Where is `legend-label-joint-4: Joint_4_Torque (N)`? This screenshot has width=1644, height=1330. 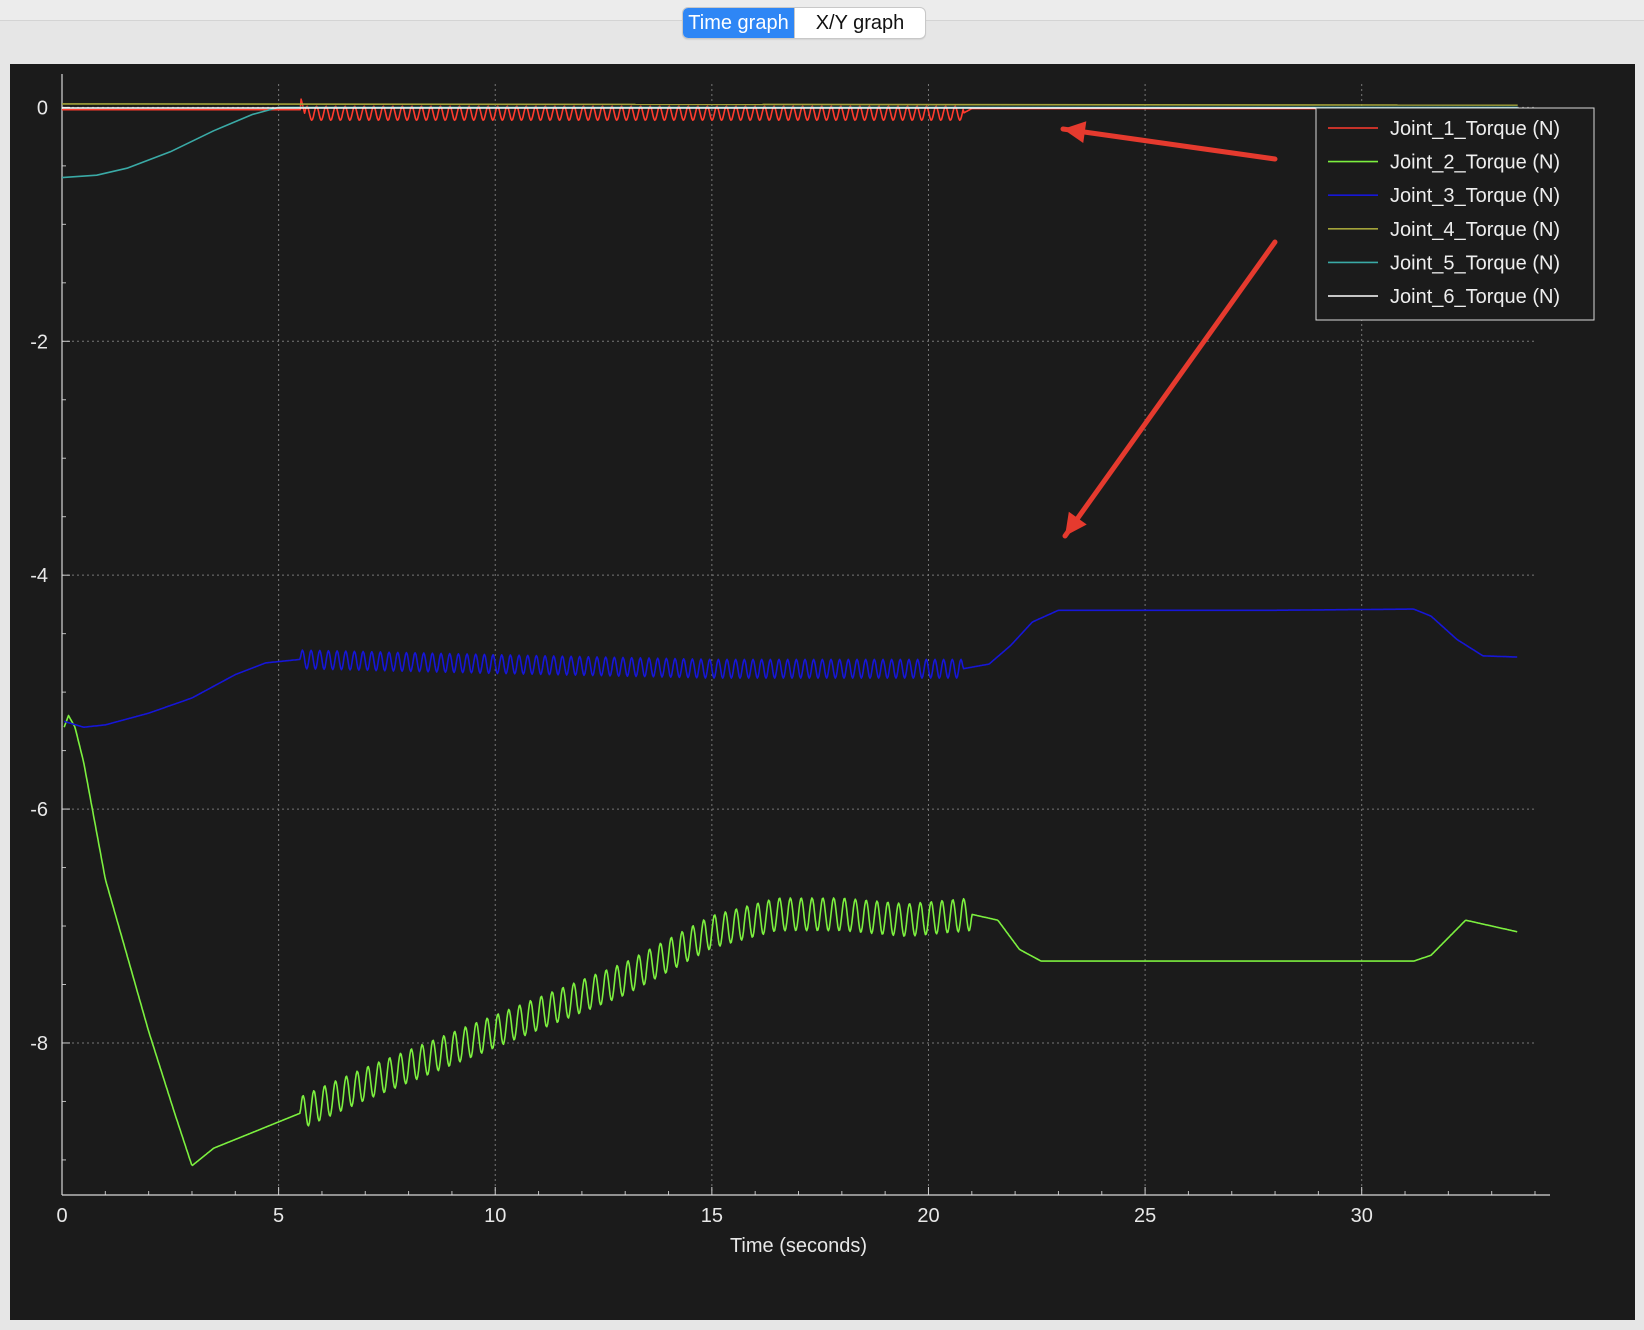
legend-label-joint-4: Joint_4_Torque (N) is located at coordinates (1475, 230).